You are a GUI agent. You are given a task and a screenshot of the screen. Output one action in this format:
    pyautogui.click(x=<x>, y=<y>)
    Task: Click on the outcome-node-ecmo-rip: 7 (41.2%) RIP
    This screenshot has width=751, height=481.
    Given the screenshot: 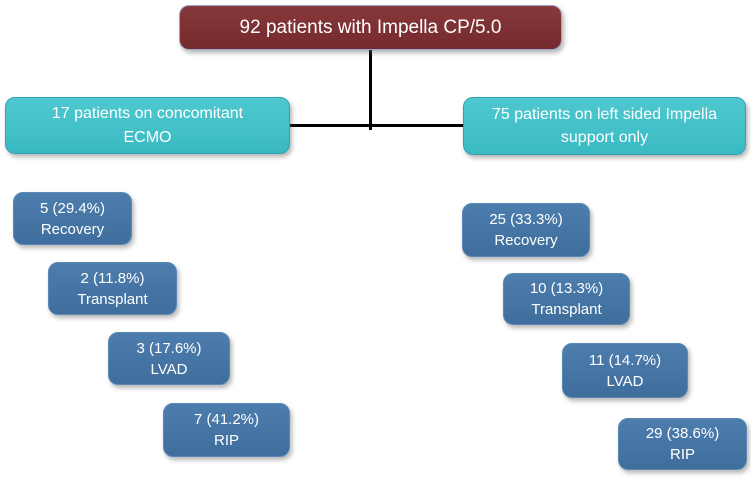 What is the action you would take?
    pyautogui.click(x=226, y=430)
    